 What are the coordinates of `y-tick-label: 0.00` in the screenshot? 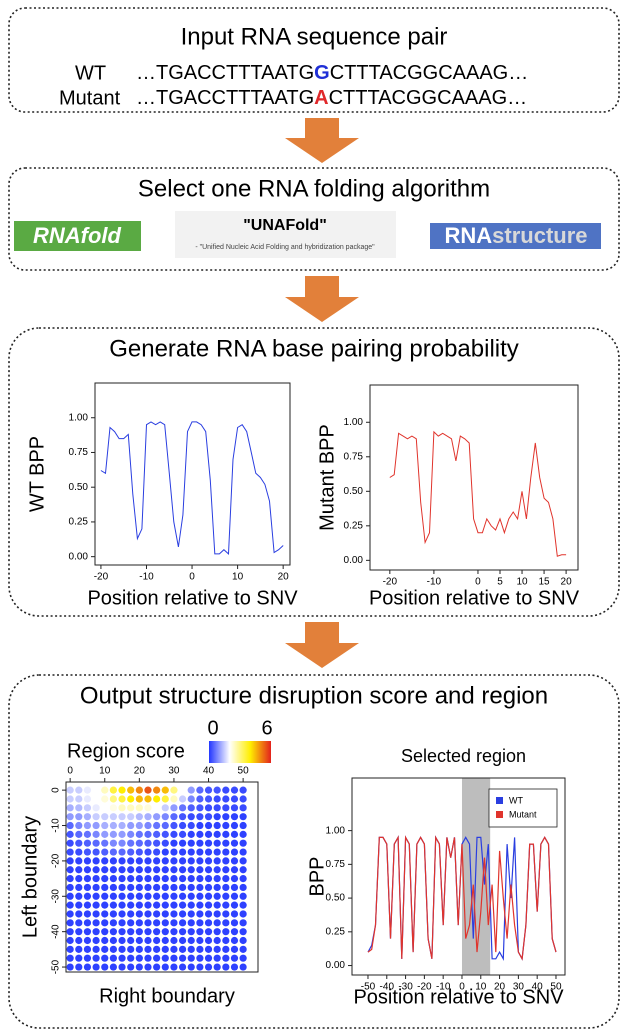 It's located at (79, 556).